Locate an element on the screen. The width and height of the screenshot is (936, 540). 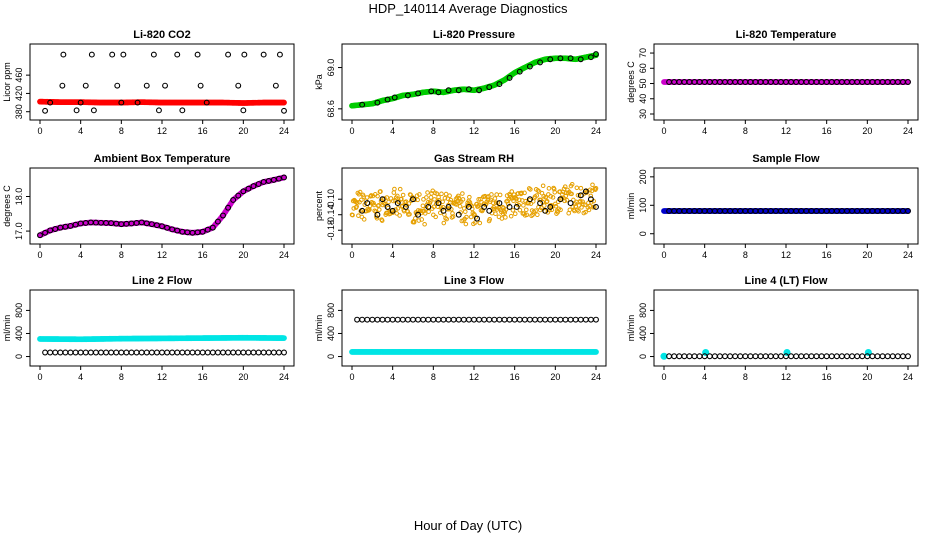
y-tick-label: 380 is located at coordinates (19, 111).